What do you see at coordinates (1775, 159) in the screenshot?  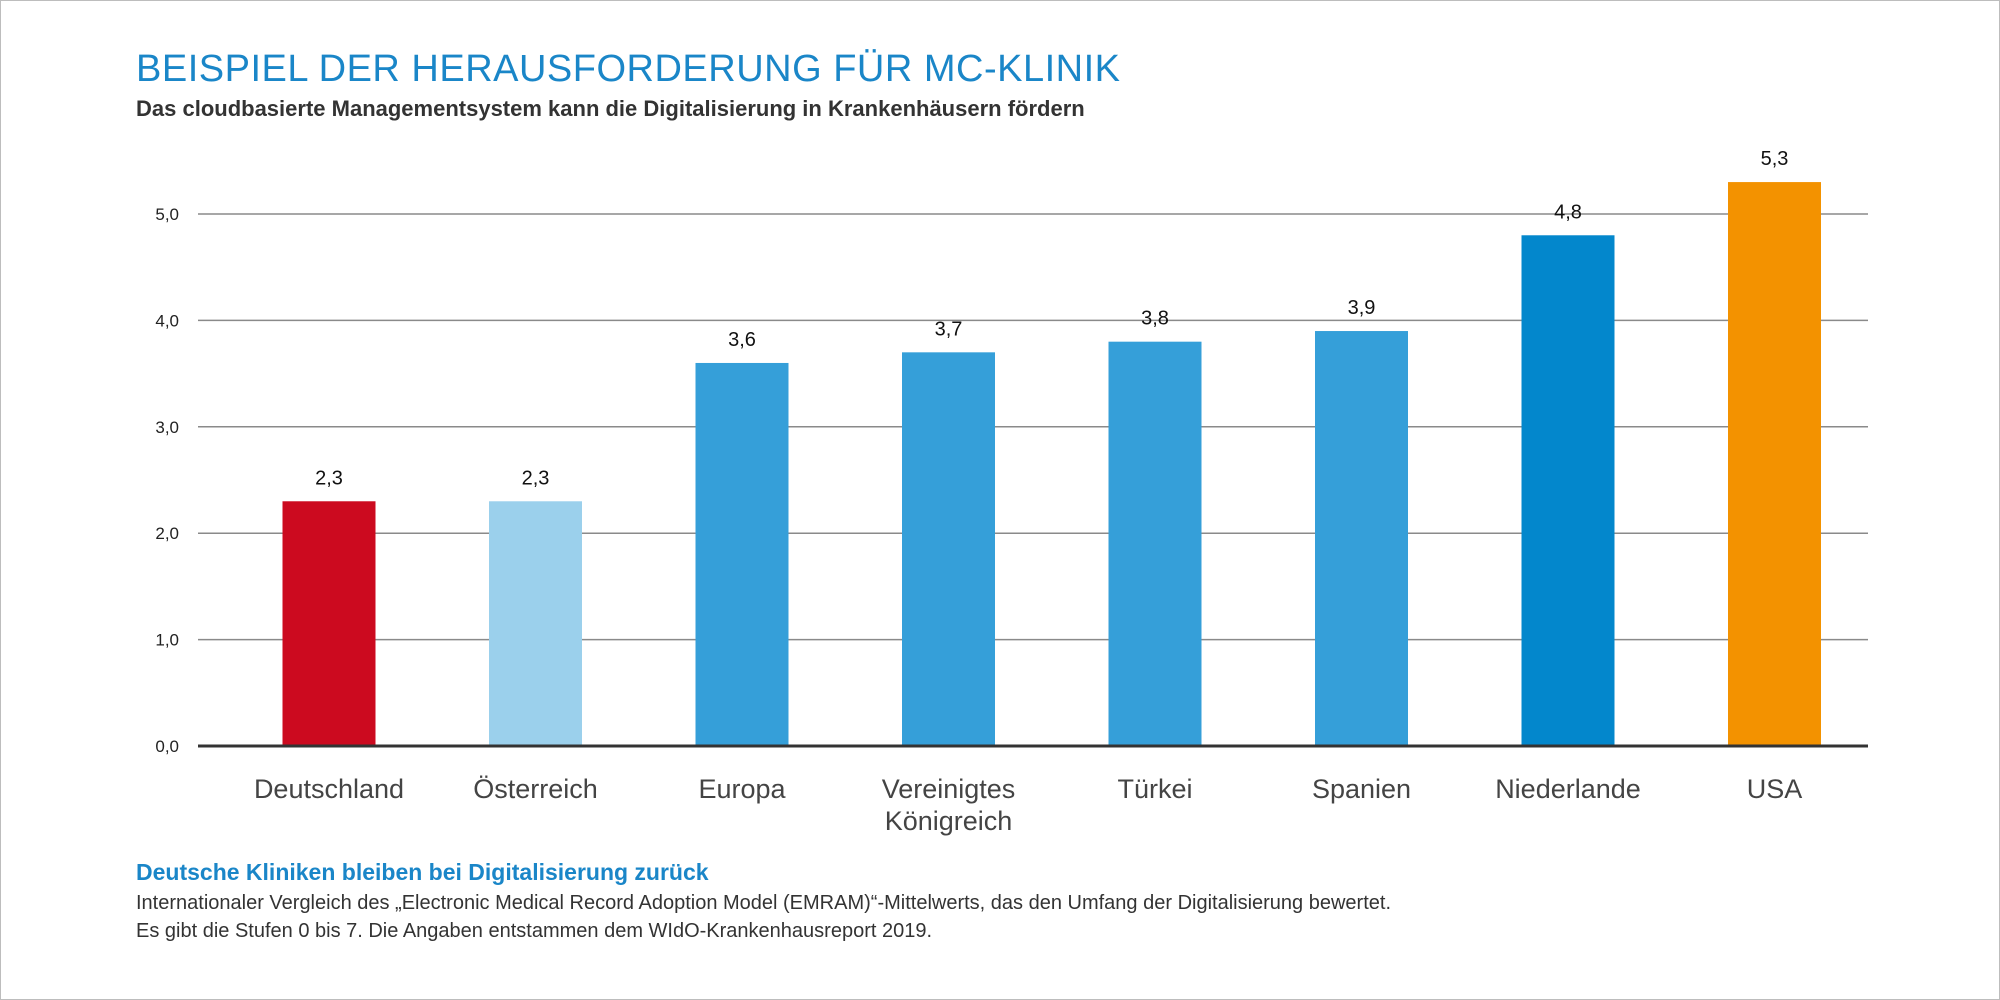 I see `value-label: 5,3` at bounding box center [1775, 159].